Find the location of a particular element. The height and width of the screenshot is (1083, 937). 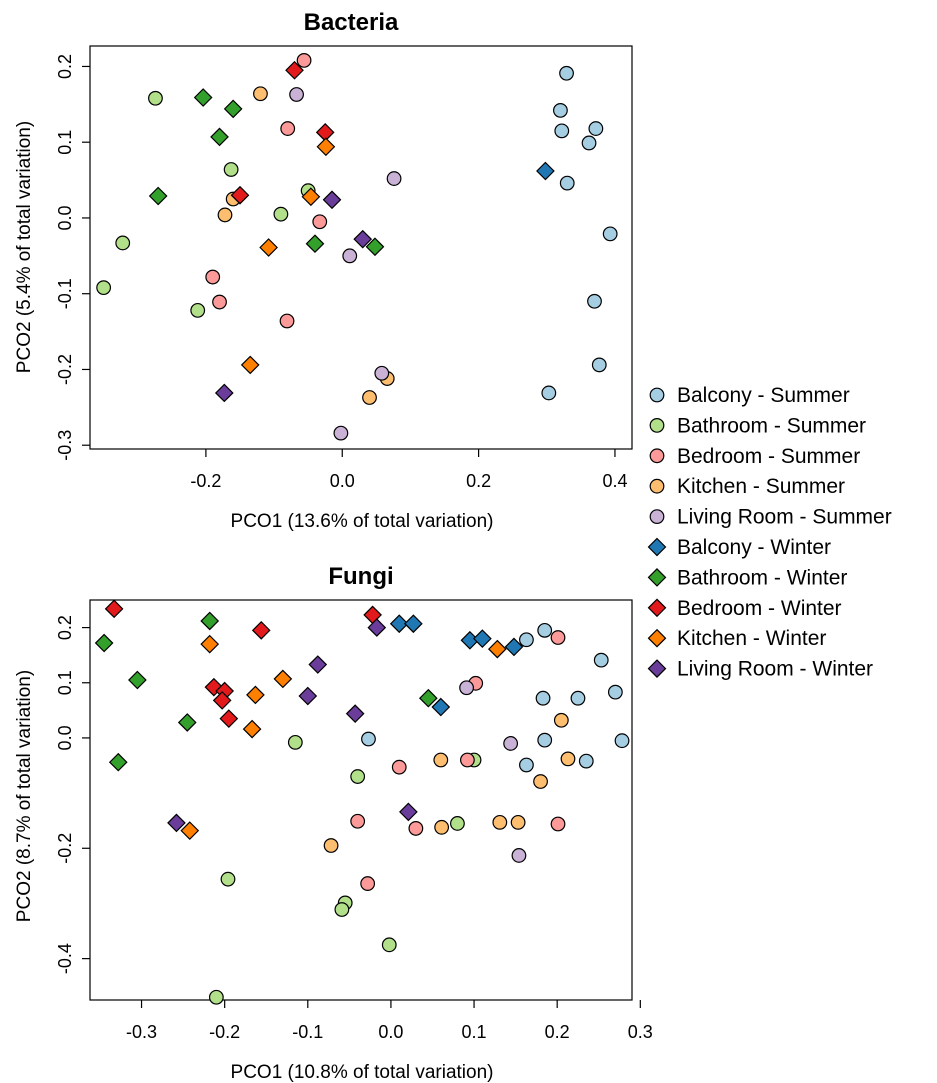

legend-label: Balcony - Summer is located at coordinates (763, 395).